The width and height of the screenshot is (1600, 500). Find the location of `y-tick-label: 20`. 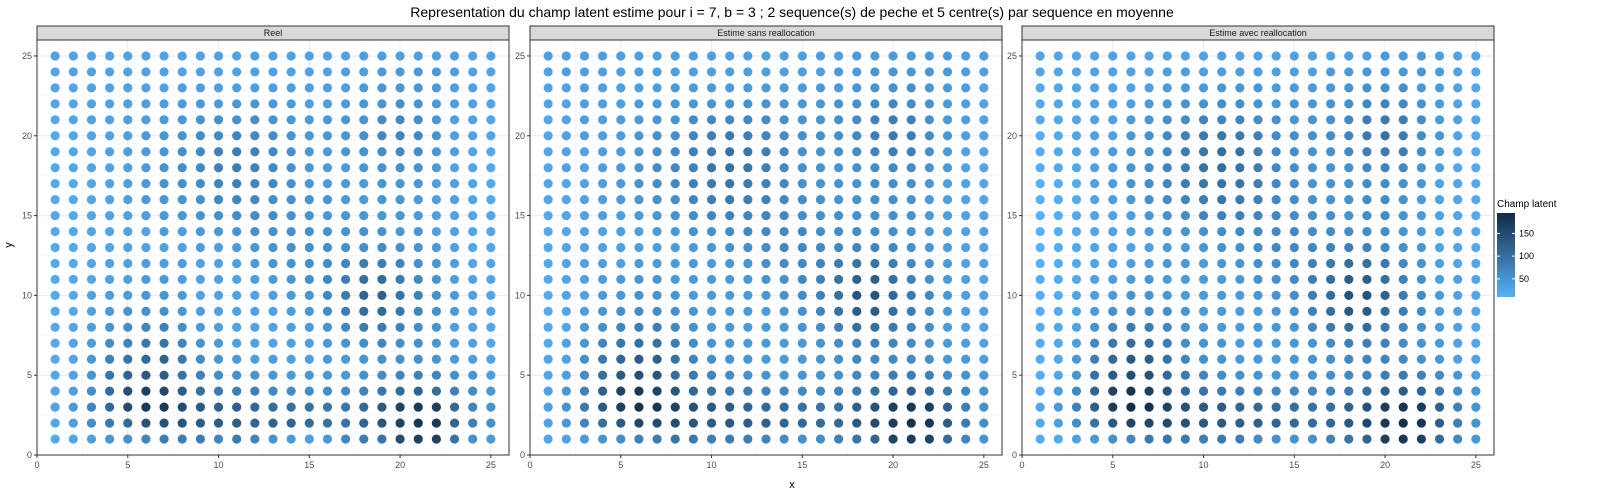

y-tick-label: 20 is located at coordinates (27, 136).